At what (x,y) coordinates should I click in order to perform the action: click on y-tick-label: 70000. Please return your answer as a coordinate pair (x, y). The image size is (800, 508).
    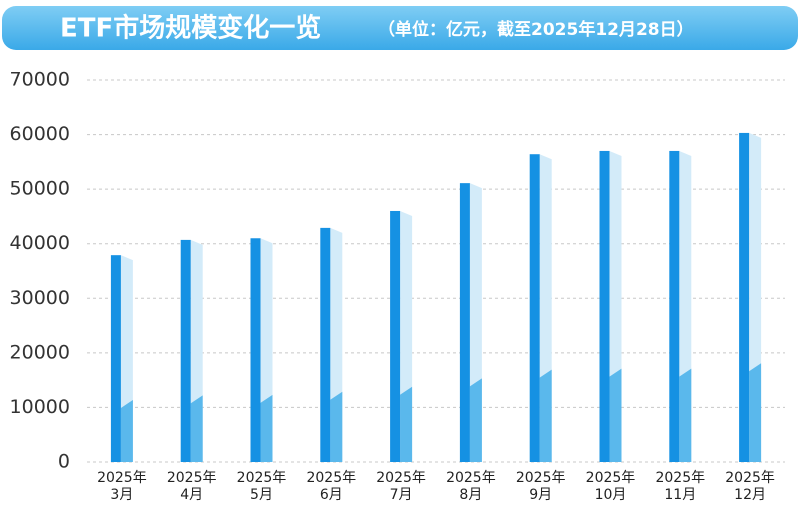
    Looking at the image, I should click on (40, 80).